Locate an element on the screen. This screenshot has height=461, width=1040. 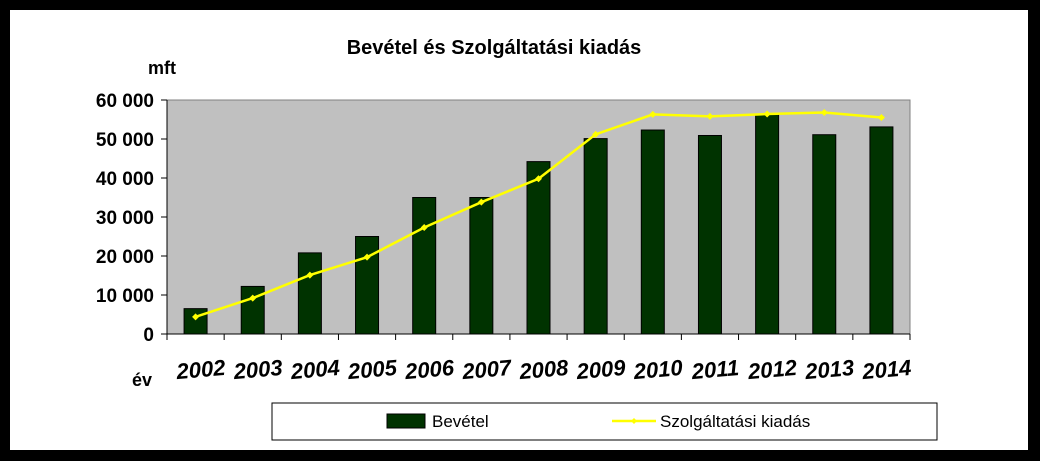
legend-kiadas-marker is located at coordinates (634, 421).